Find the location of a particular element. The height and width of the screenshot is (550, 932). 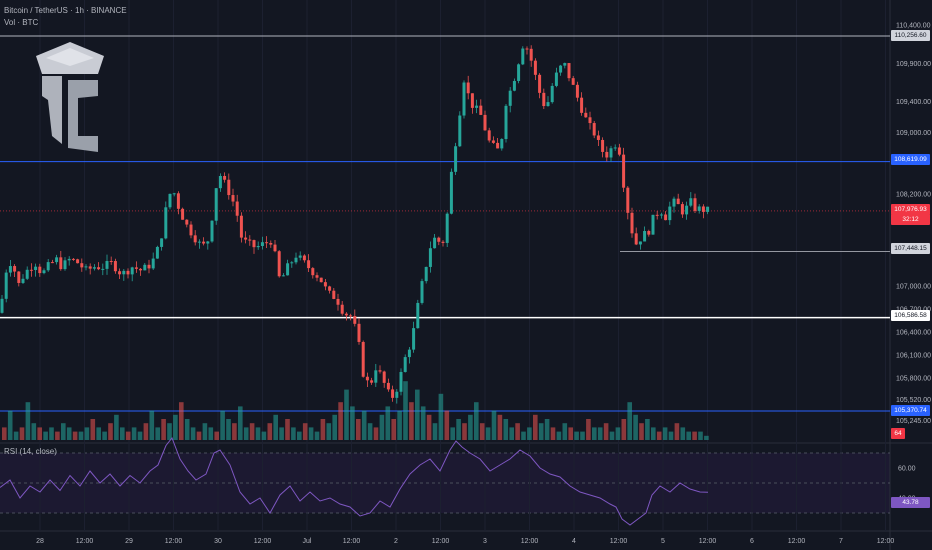

time-axis-tick: 28 is located at coordinates (40, 541).